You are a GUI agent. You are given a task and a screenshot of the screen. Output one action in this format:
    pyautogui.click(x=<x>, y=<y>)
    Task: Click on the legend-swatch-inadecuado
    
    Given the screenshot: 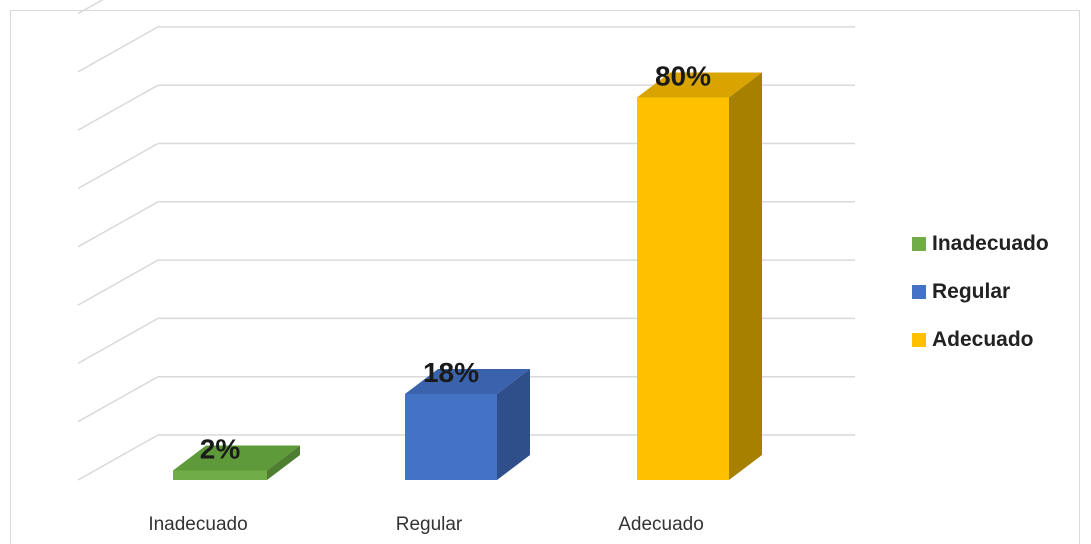 What is the action you would take?
    pyautogui.click(x=919, y=244)
    